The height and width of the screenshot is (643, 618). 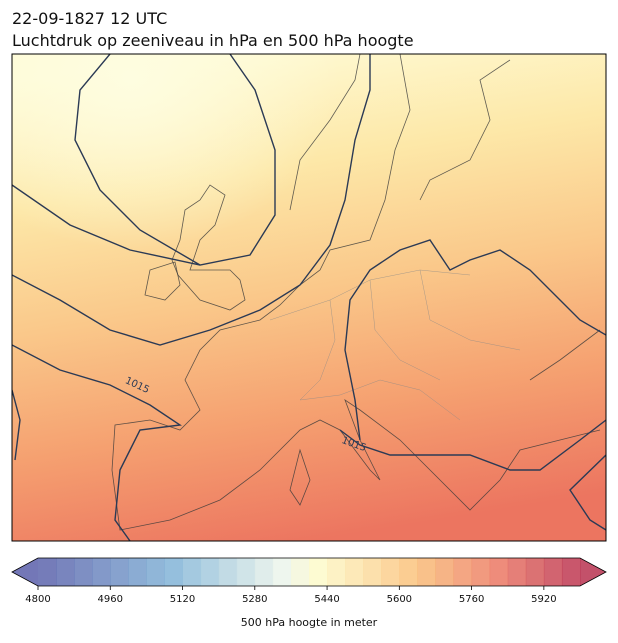 I want to click on colorbar-tick-label: 5280, so click(x=254, y=599).